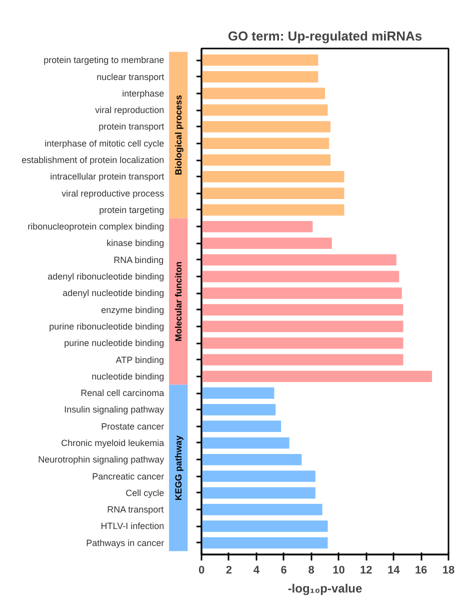 Image resolution: width=458 pixels, height=599 pixels. I want to click on text: Molecular funciton, so click(178, 301).